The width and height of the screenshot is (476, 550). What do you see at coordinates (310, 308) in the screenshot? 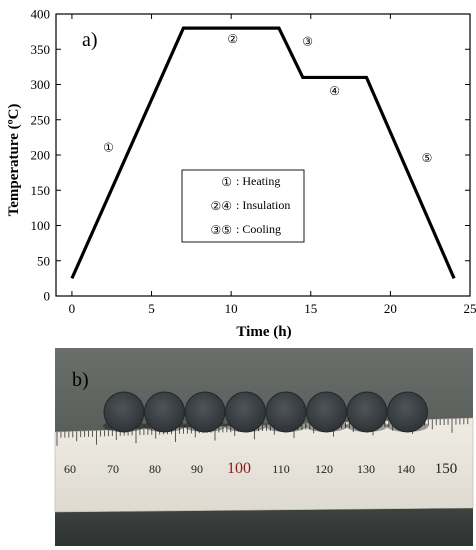
I see `x-tick-label: 15` at bounding box center [310, 308].